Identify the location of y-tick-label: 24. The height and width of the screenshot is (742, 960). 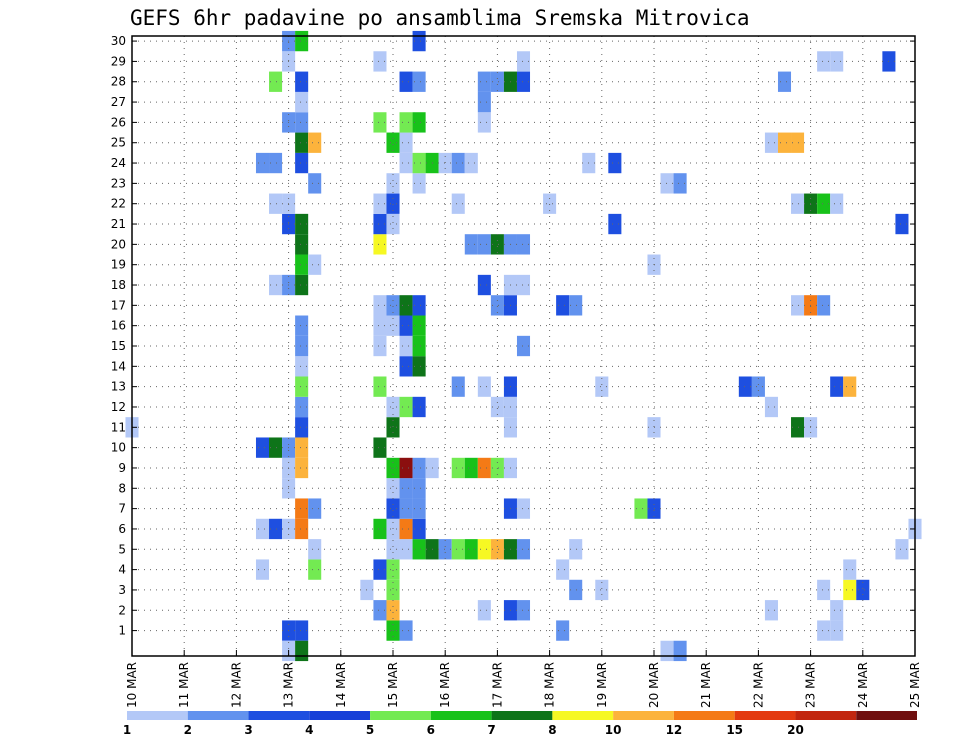
(118, 163).